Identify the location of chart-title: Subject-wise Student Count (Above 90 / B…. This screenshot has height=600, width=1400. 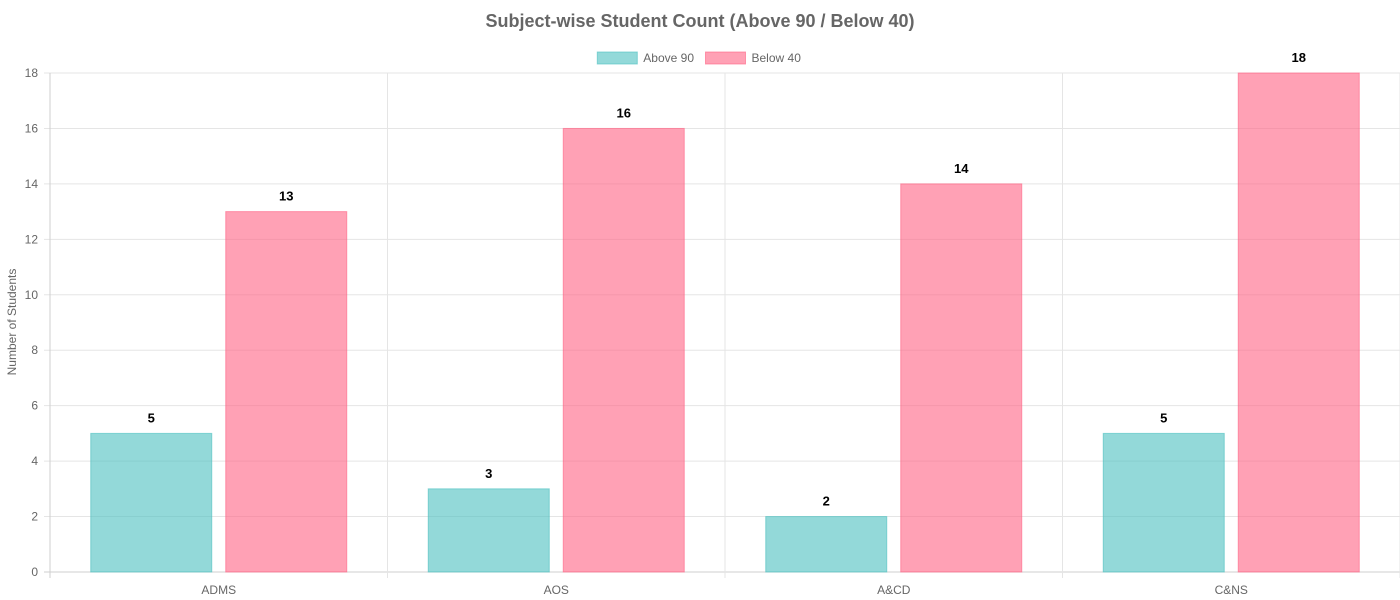
(699, 21).